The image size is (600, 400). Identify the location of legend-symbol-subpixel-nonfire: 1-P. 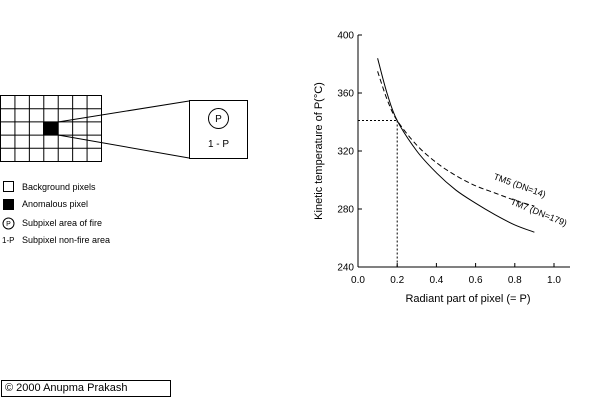
(8, 240).